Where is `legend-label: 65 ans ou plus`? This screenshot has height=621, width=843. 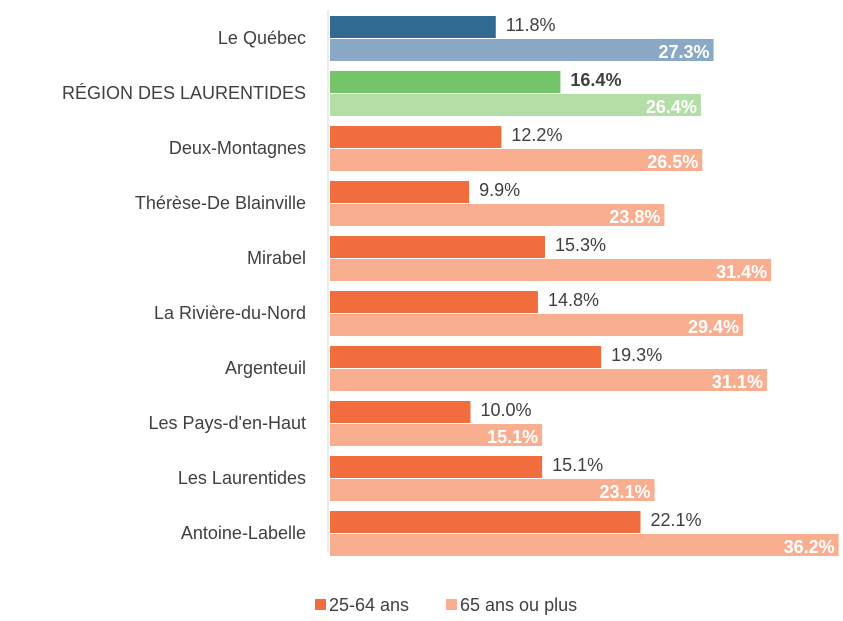 legend-label: 65 ans ou plus is located at coordinates (518, 605).